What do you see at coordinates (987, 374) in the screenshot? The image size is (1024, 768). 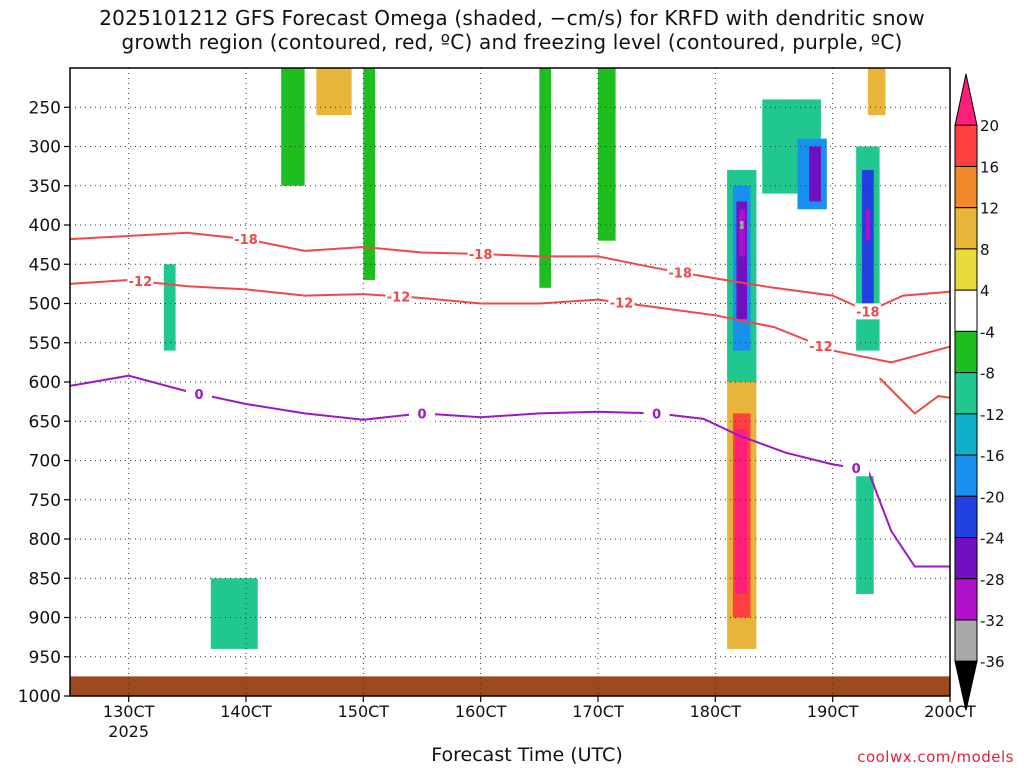 I see `colorbar-label: -8` at bounding box center [987, 374].